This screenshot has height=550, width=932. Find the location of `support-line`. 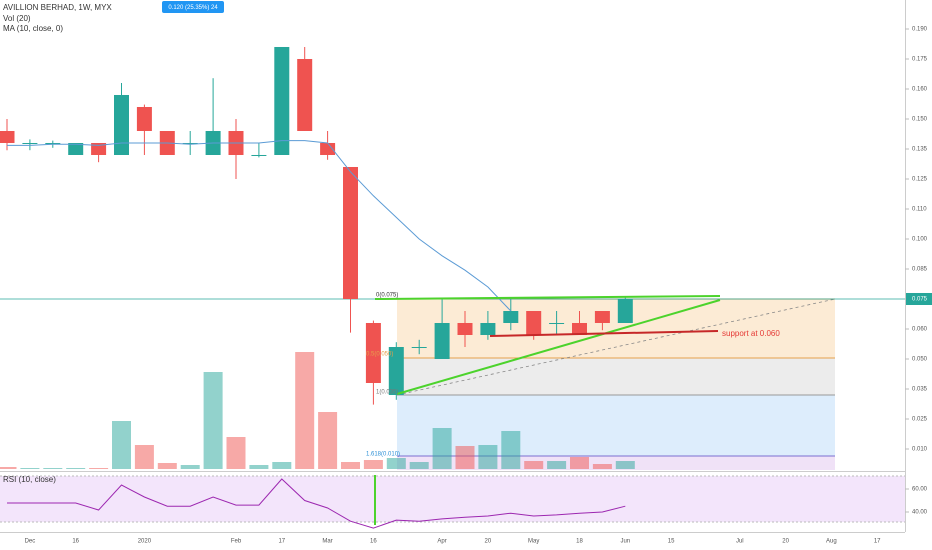

support-line is located at coordinates (604, 333).